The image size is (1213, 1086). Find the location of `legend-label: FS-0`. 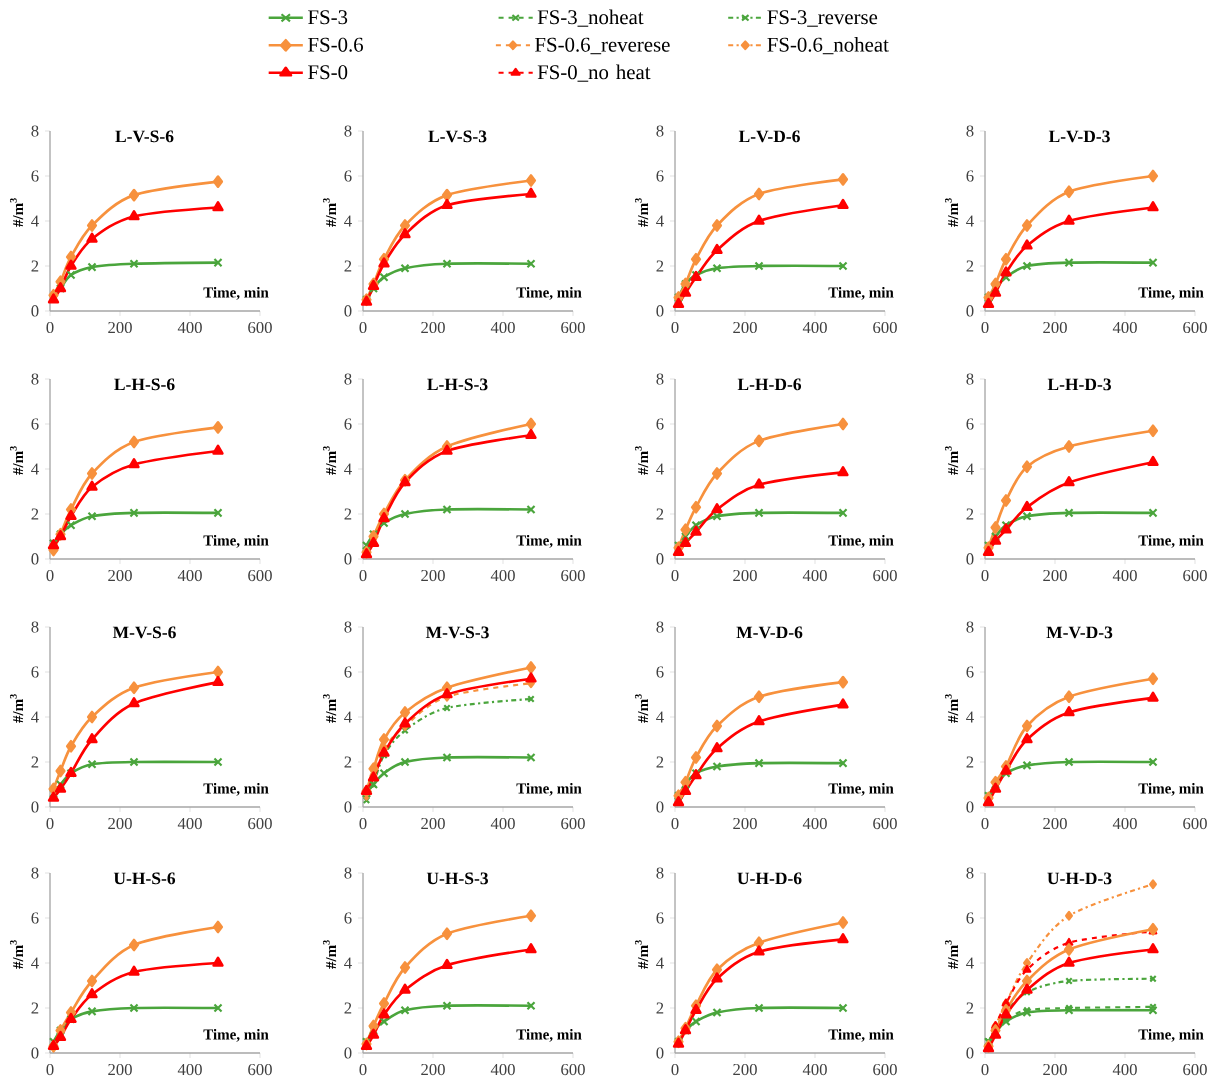

legend-label: FS-0 is located at coordinates (328, 72).